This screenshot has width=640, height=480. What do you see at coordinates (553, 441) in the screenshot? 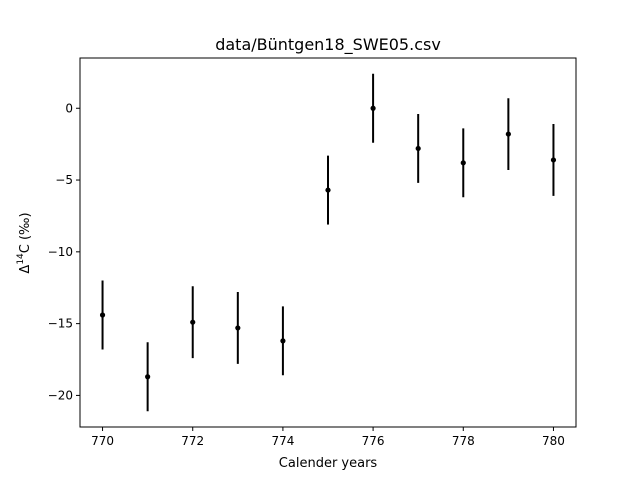
I see `x-tick-label-780: 780` at bounding box center [553, 441].